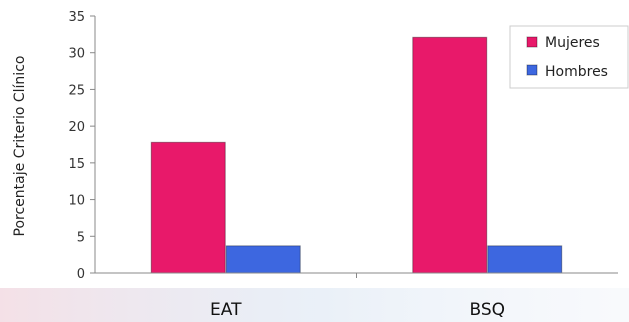 The width and height of the screenshot is (629, 322). Describe the element at coordinates (81, 274) in the screenshot. I see `y-tick-label: 0` at that location.